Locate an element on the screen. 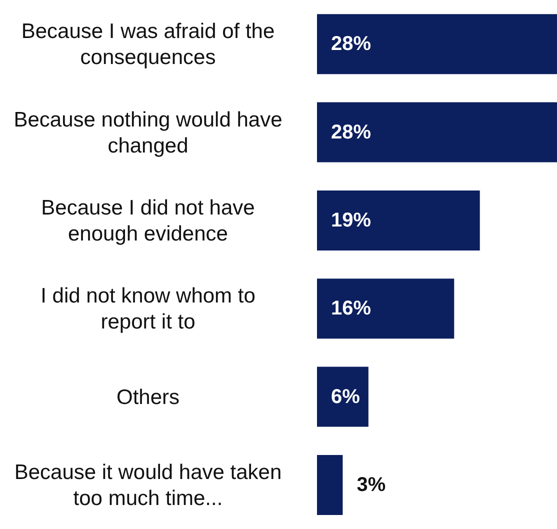 The image size is (557, 529). y-tick-label: Because I did not have enough evidence is located at coordinates (148, 220).